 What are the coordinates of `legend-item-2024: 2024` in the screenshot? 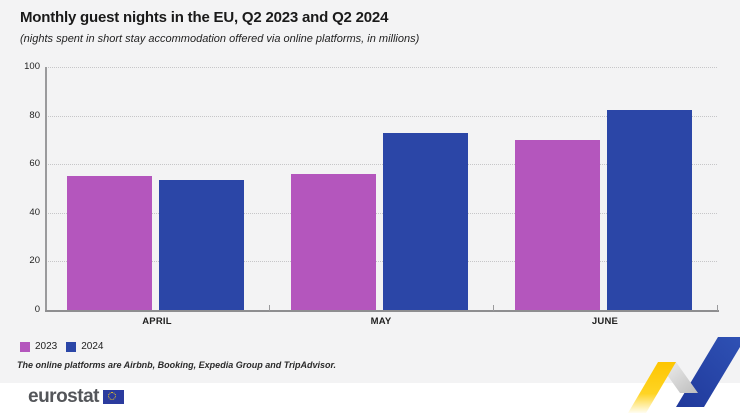 It's located at (85, 346).